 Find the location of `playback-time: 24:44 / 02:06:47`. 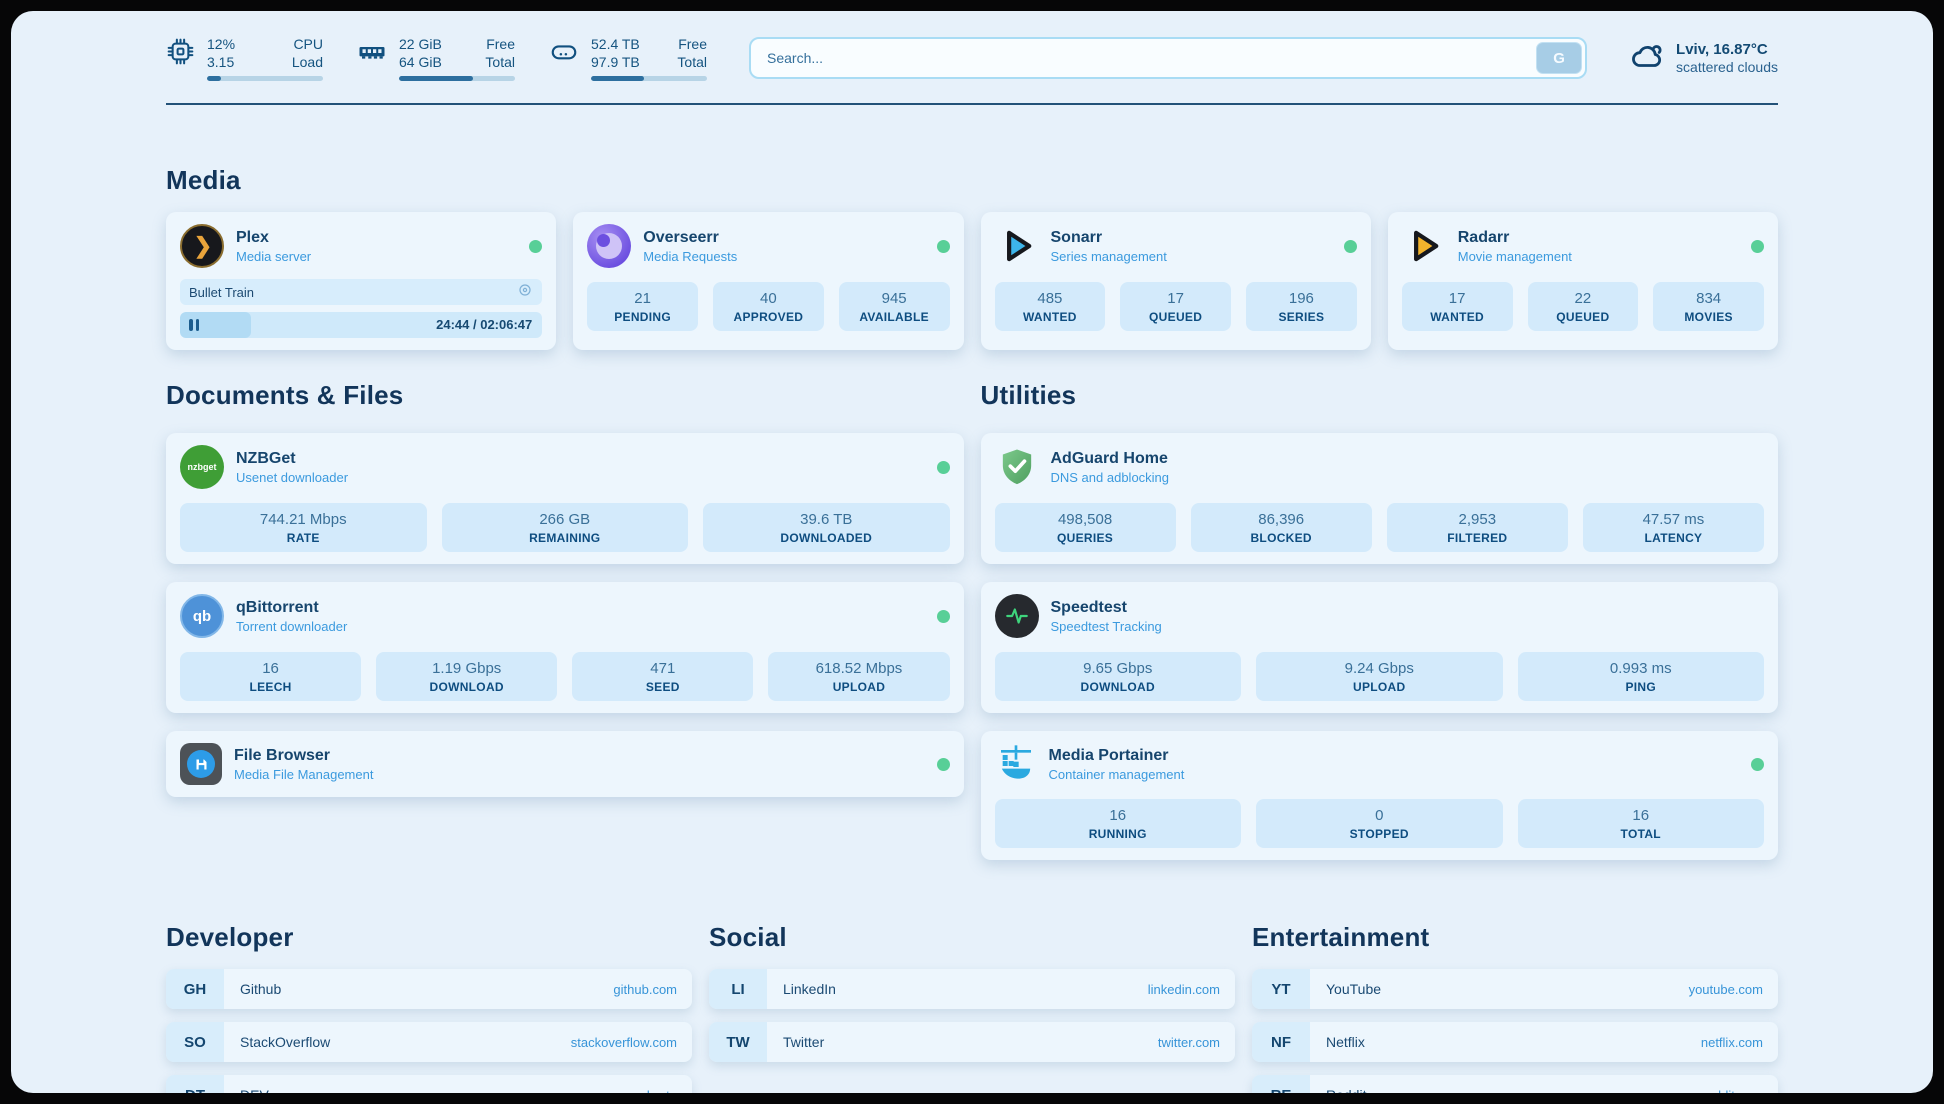

playback-time: 24:44 / 02:06:47 is located at coordinates (484, 324).